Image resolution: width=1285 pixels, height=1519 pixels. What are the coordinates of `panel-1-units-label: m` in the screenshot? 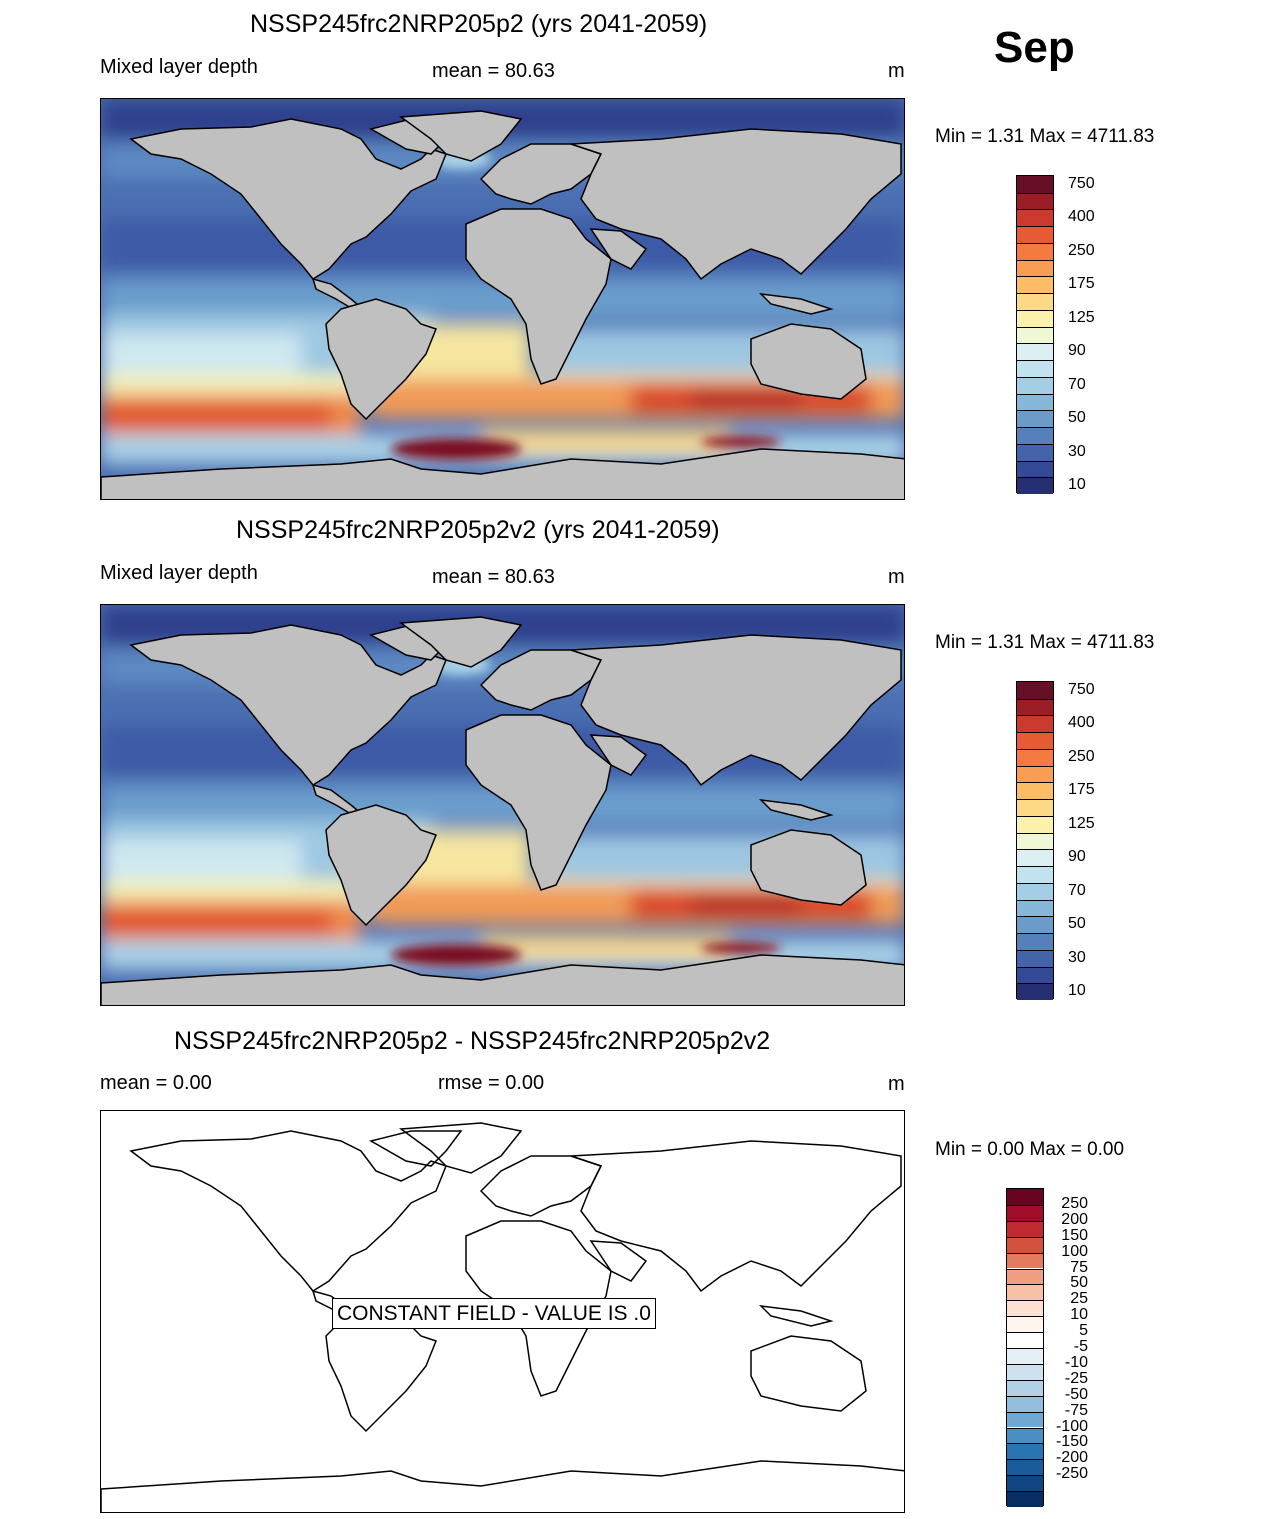 It's located at (896, 71).